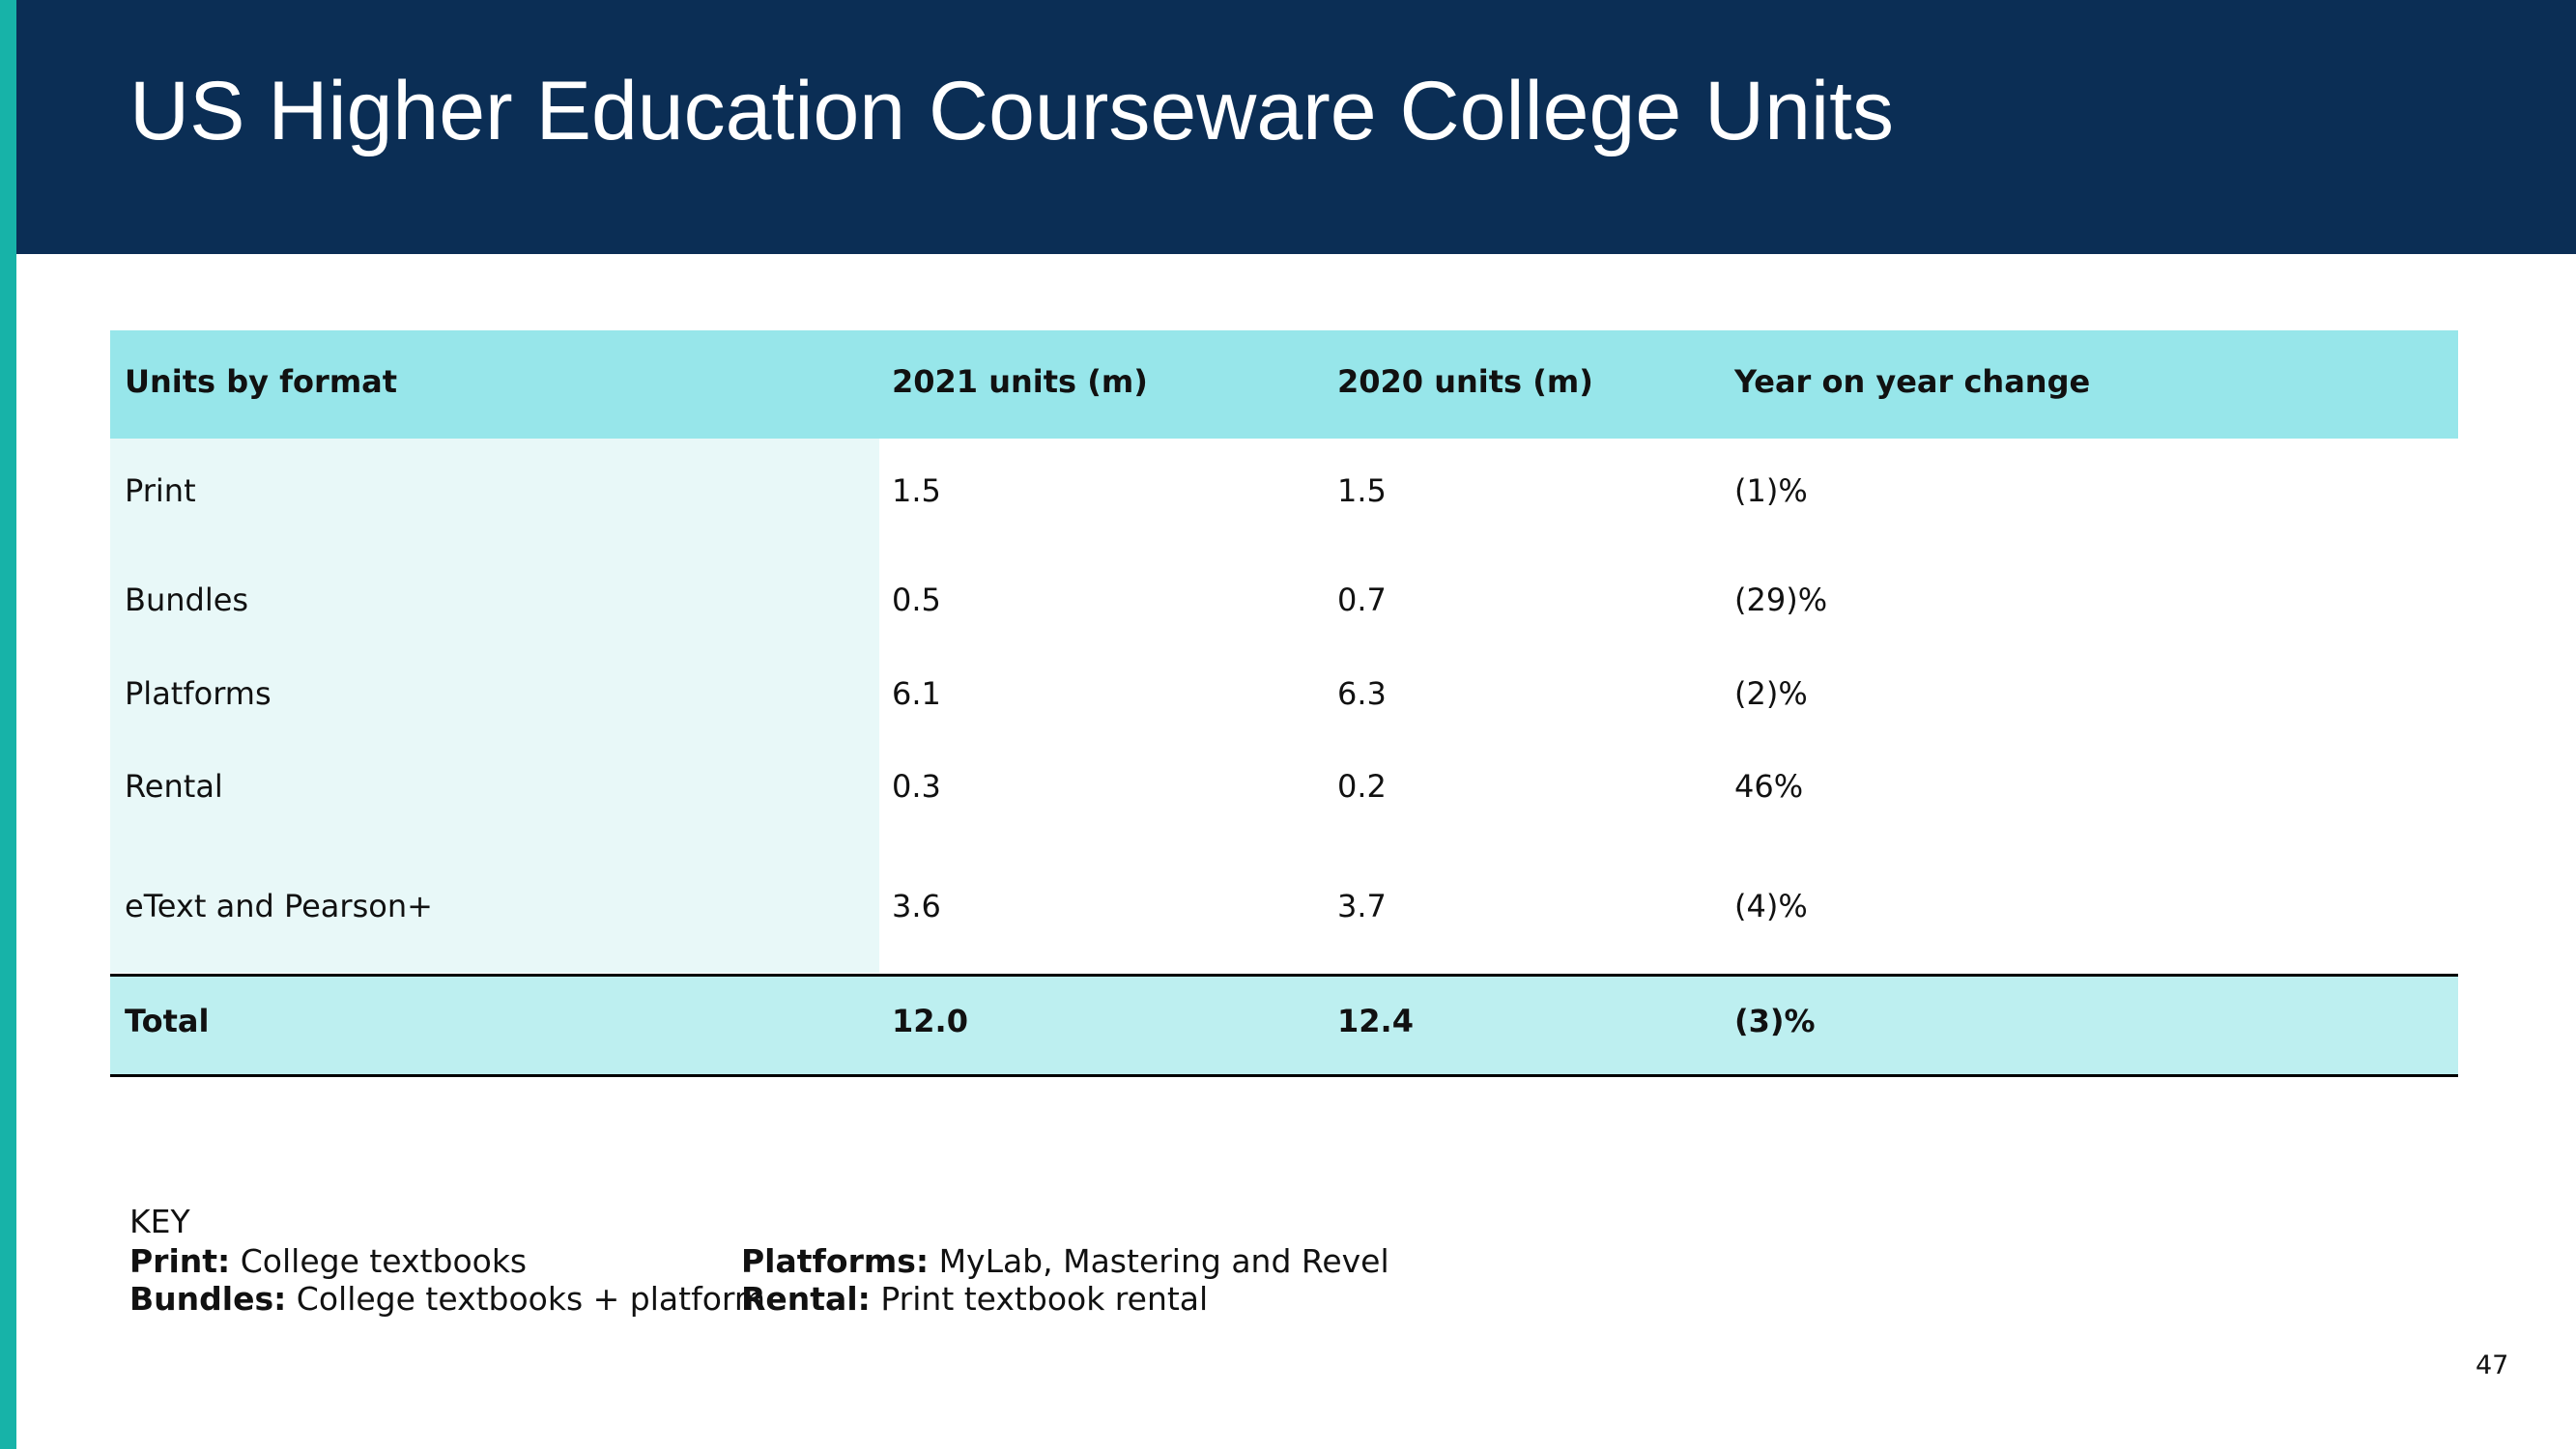 The image size is (2576, 1449). Describe the element at coordinates (1769, 786) in the screenshot. I see `table-value: 46%` at that location.